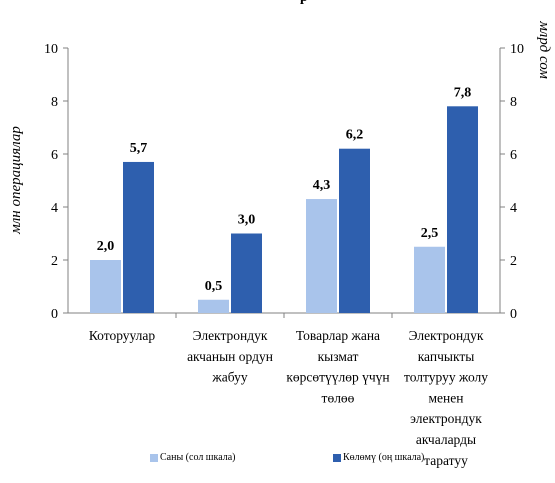 This screenshot has width=555, height=483. Describe the element at coordinates (513, 314) in the screenshot. I see `right-tick-label: 0` at that location.